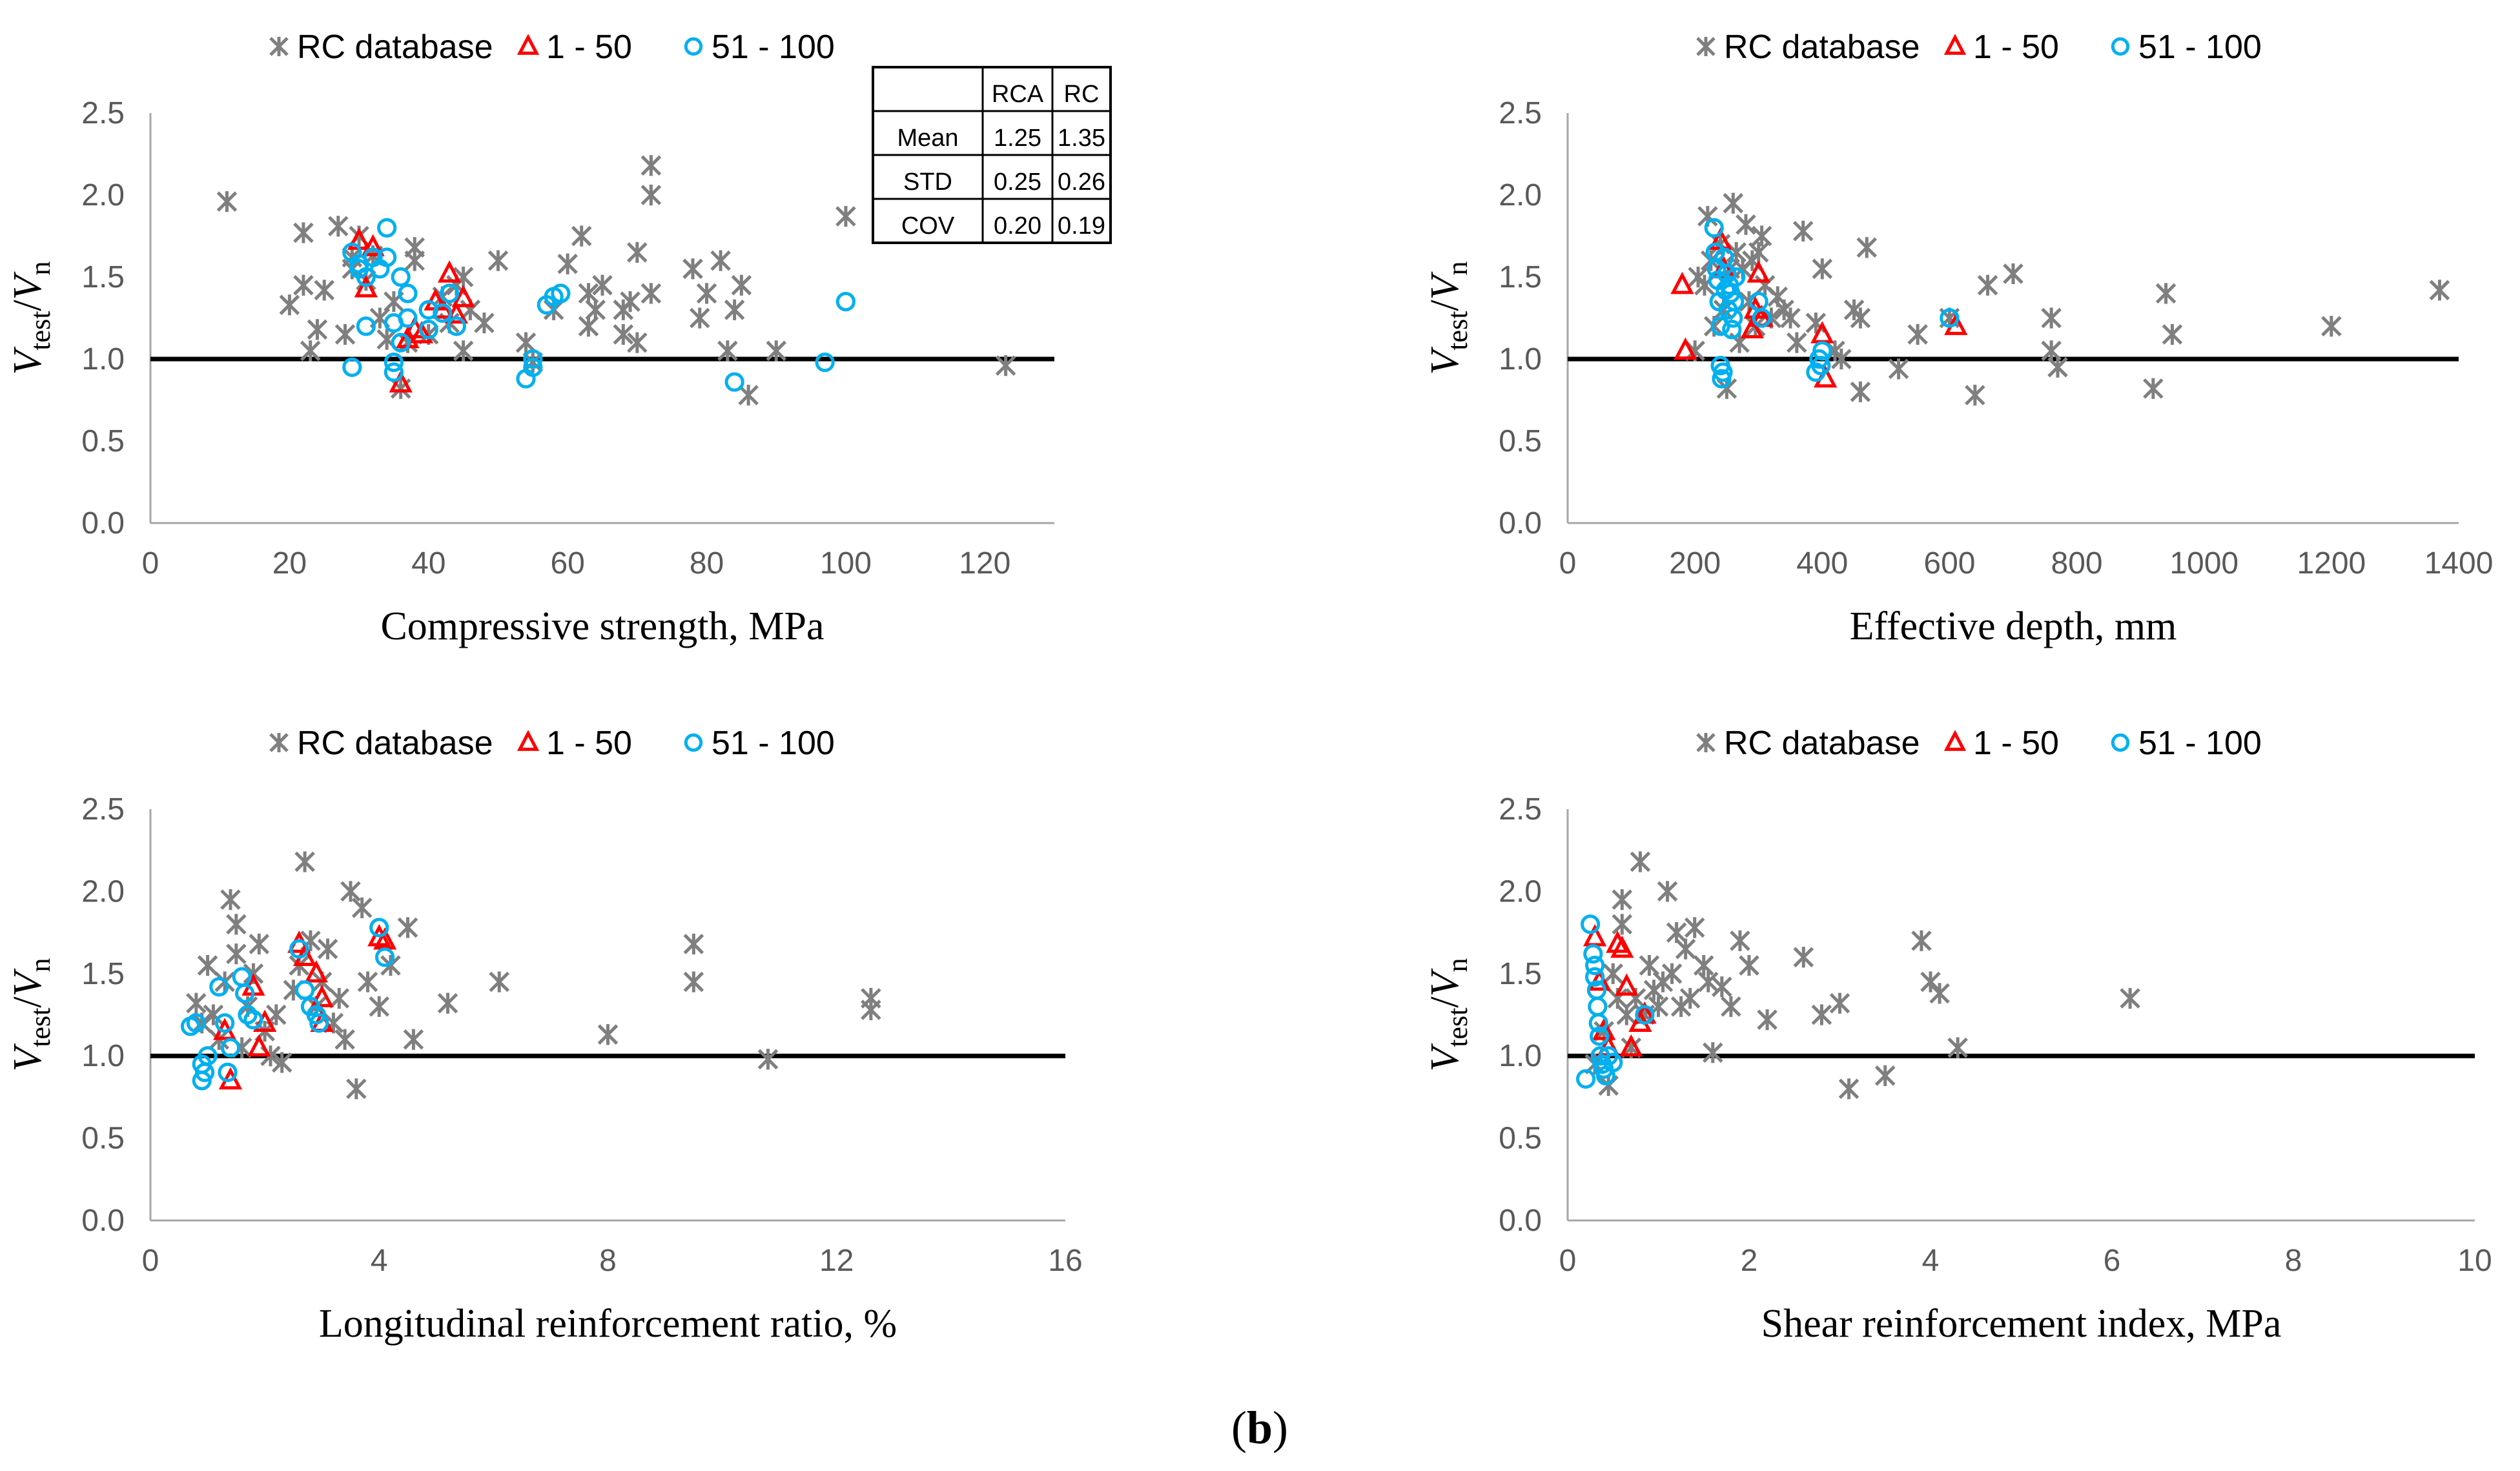 This screenshot has height=1471, width=2520. What do you see at coordinates (2077, 563) in the screenshot?
I see `x-tick-label: 800` at bounding box center [2077, 563].